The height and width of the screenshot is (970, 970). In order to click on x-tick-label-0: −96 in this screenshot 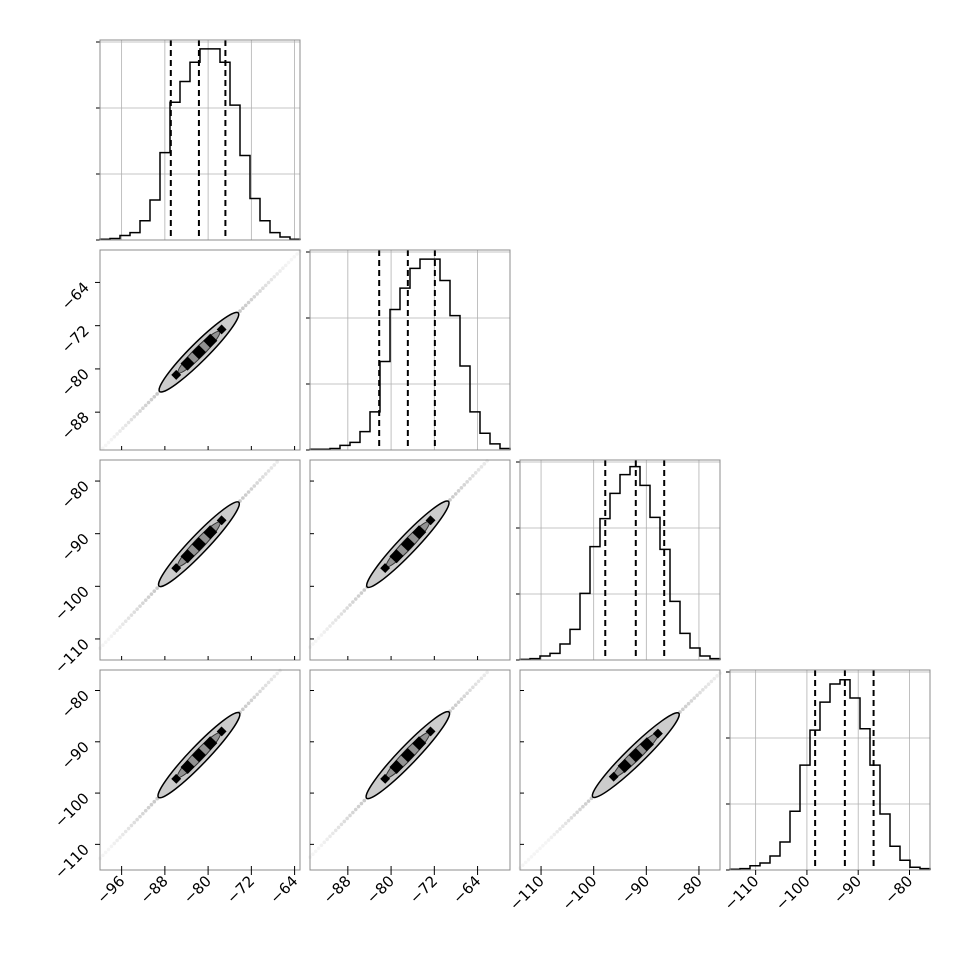, I will do `click(110, 889)`.